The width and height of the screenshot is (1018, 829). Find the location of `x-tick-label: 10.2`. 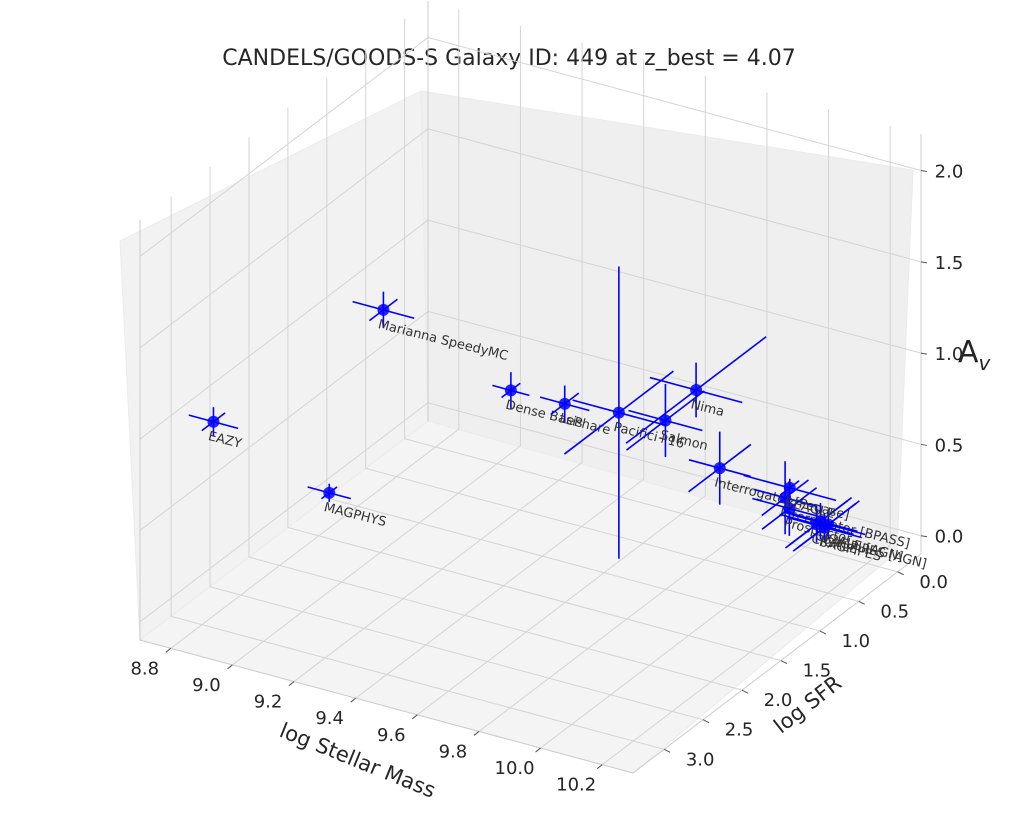

x-tick-label: 10.2 is located at coordinates (576, 785).